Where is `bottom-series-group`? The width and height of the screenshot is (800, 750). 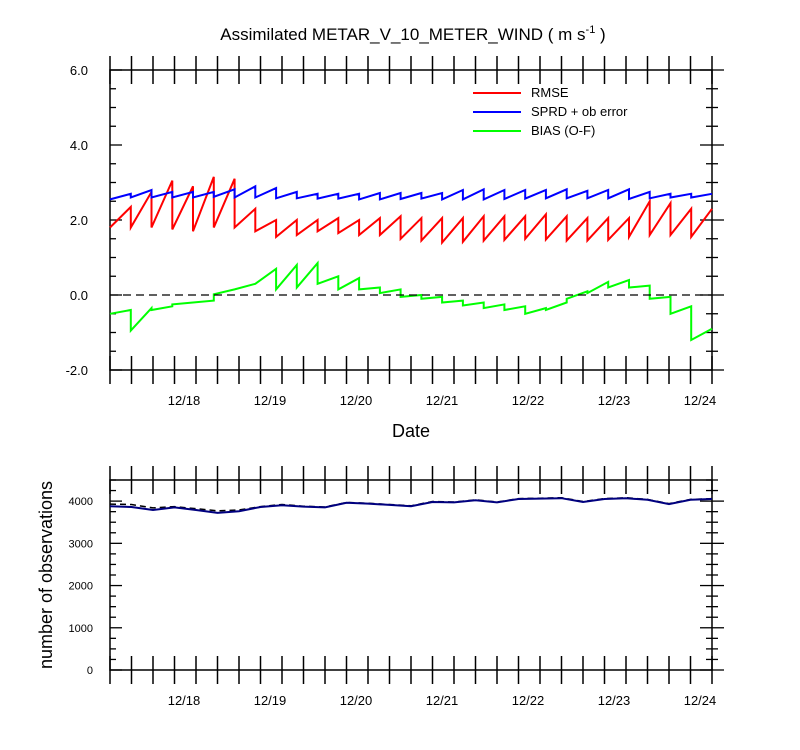 bottom-series-group is located at coordinates (411, 505).